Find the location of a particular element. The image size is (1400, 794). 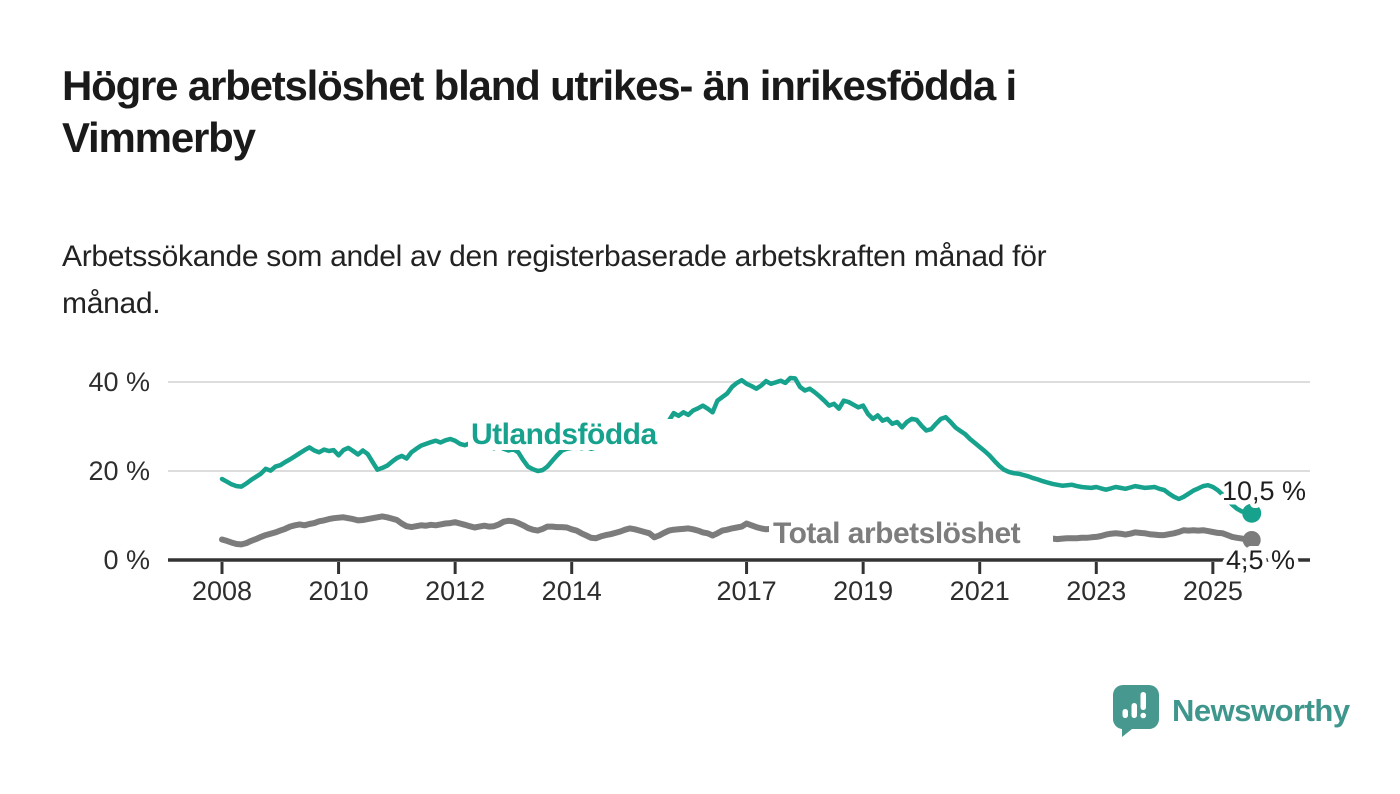

label-plate-total is located at coordinates (911, 533).